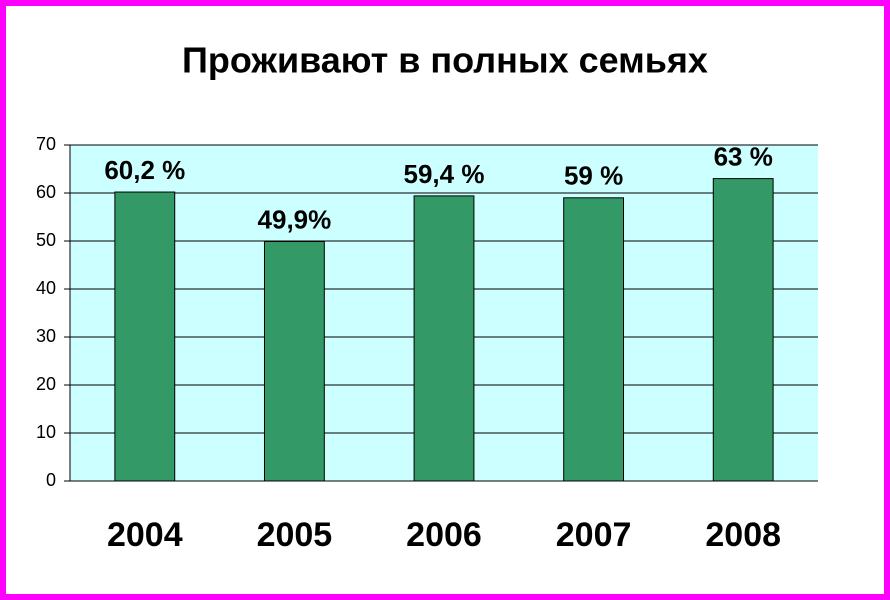 The image size is (890, 600). I want to click on y-tick-label: 20, so click(46, 384).